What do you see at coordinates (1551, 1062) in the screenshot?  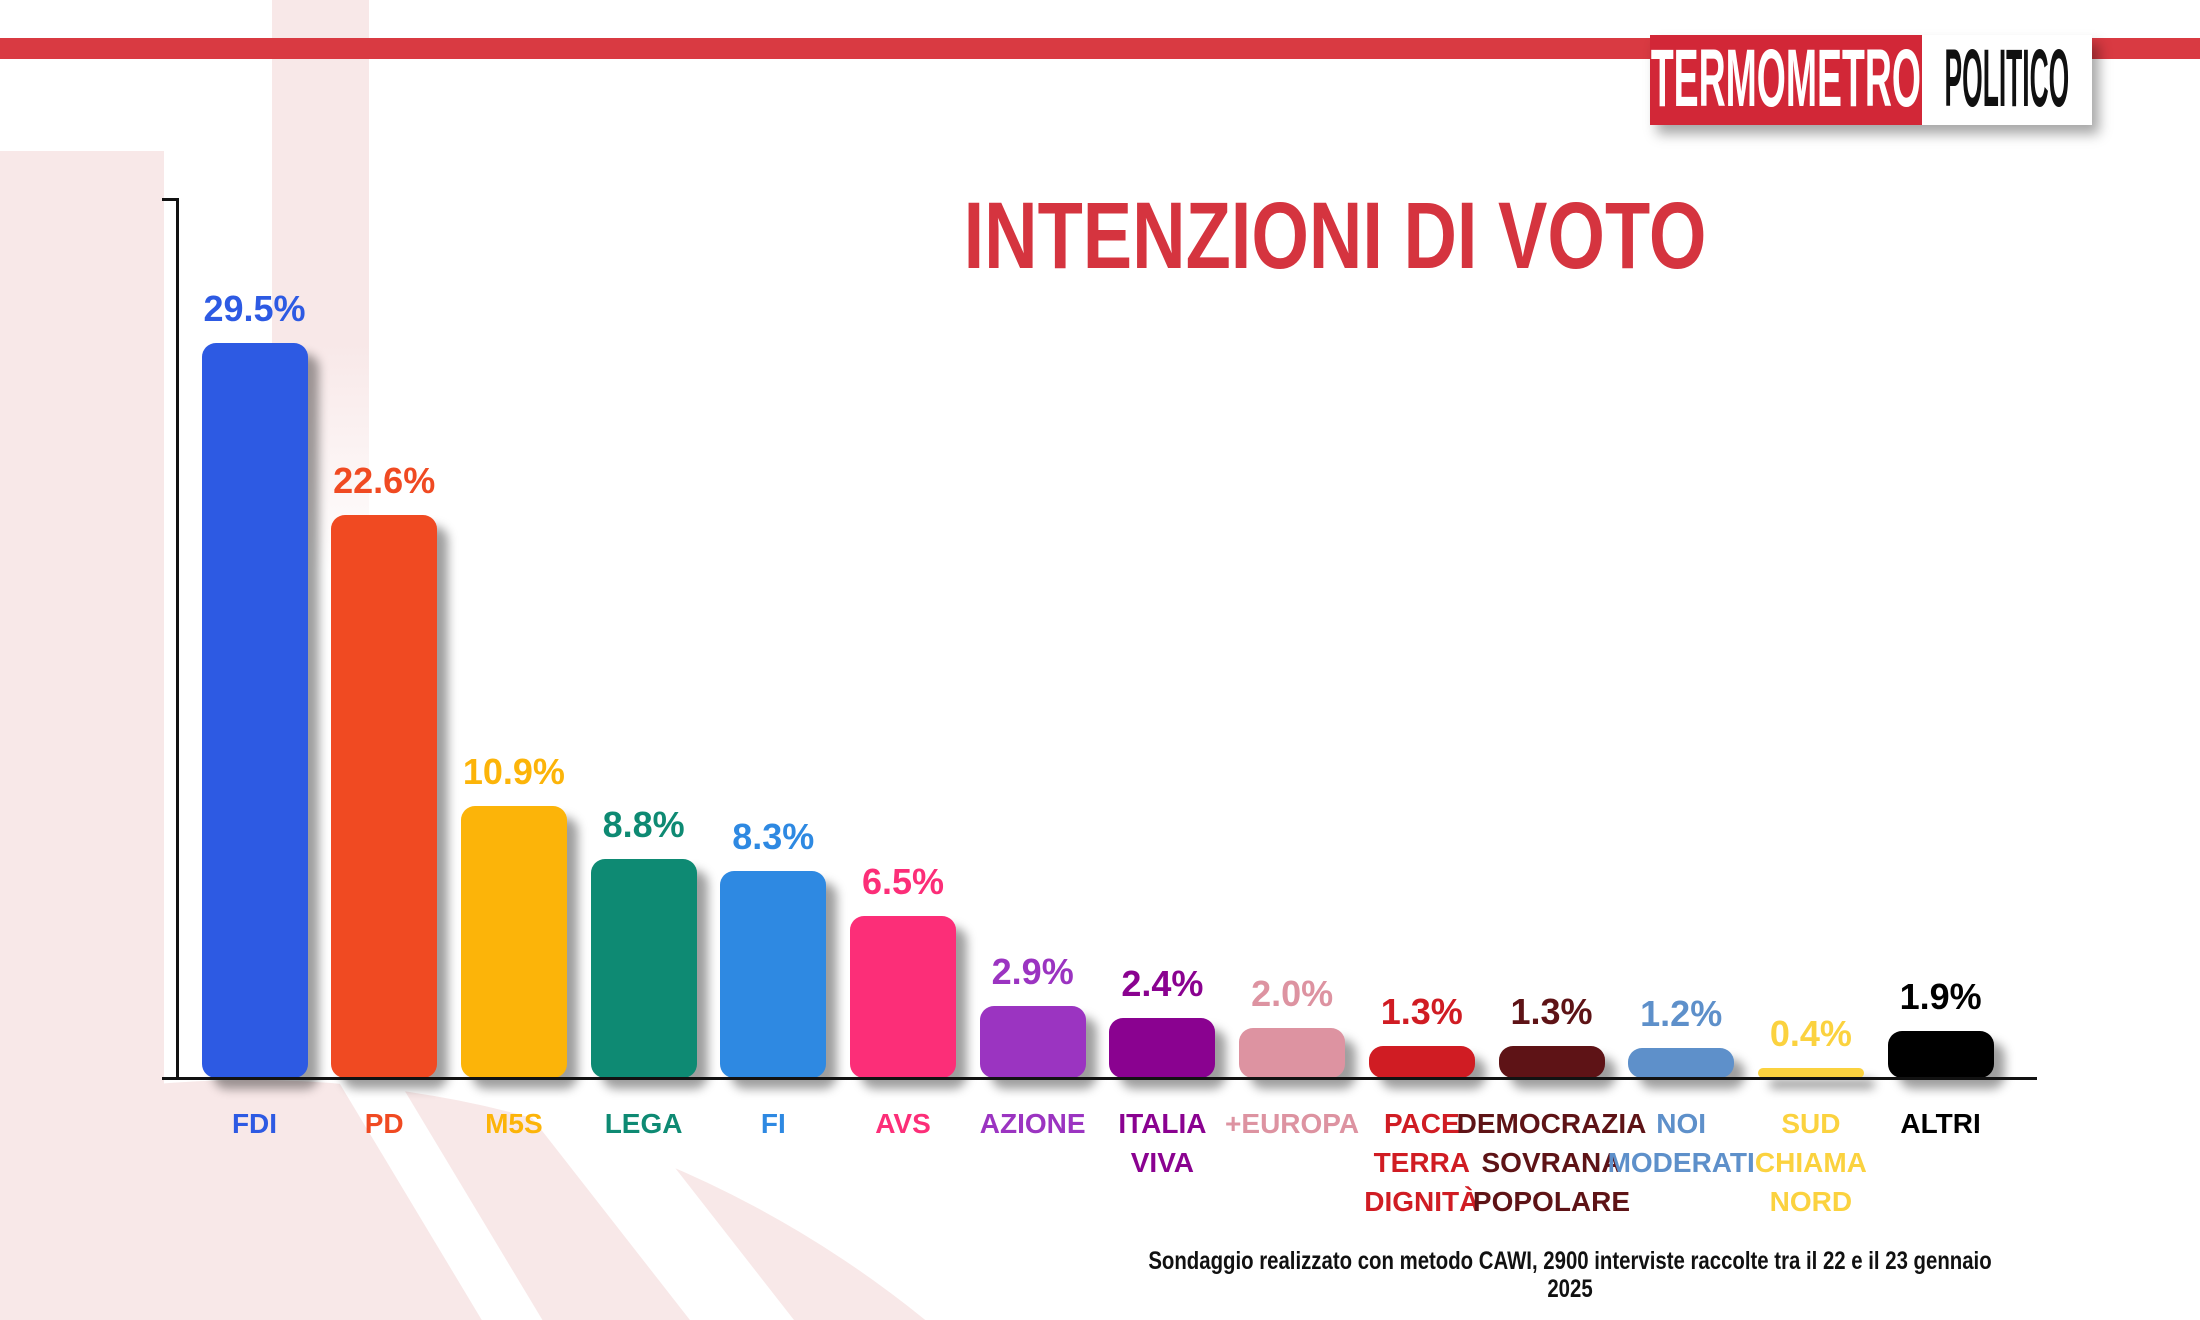 I see `bar-democrazia-sovrana-popolare` at bounding box center [1551, 1062].